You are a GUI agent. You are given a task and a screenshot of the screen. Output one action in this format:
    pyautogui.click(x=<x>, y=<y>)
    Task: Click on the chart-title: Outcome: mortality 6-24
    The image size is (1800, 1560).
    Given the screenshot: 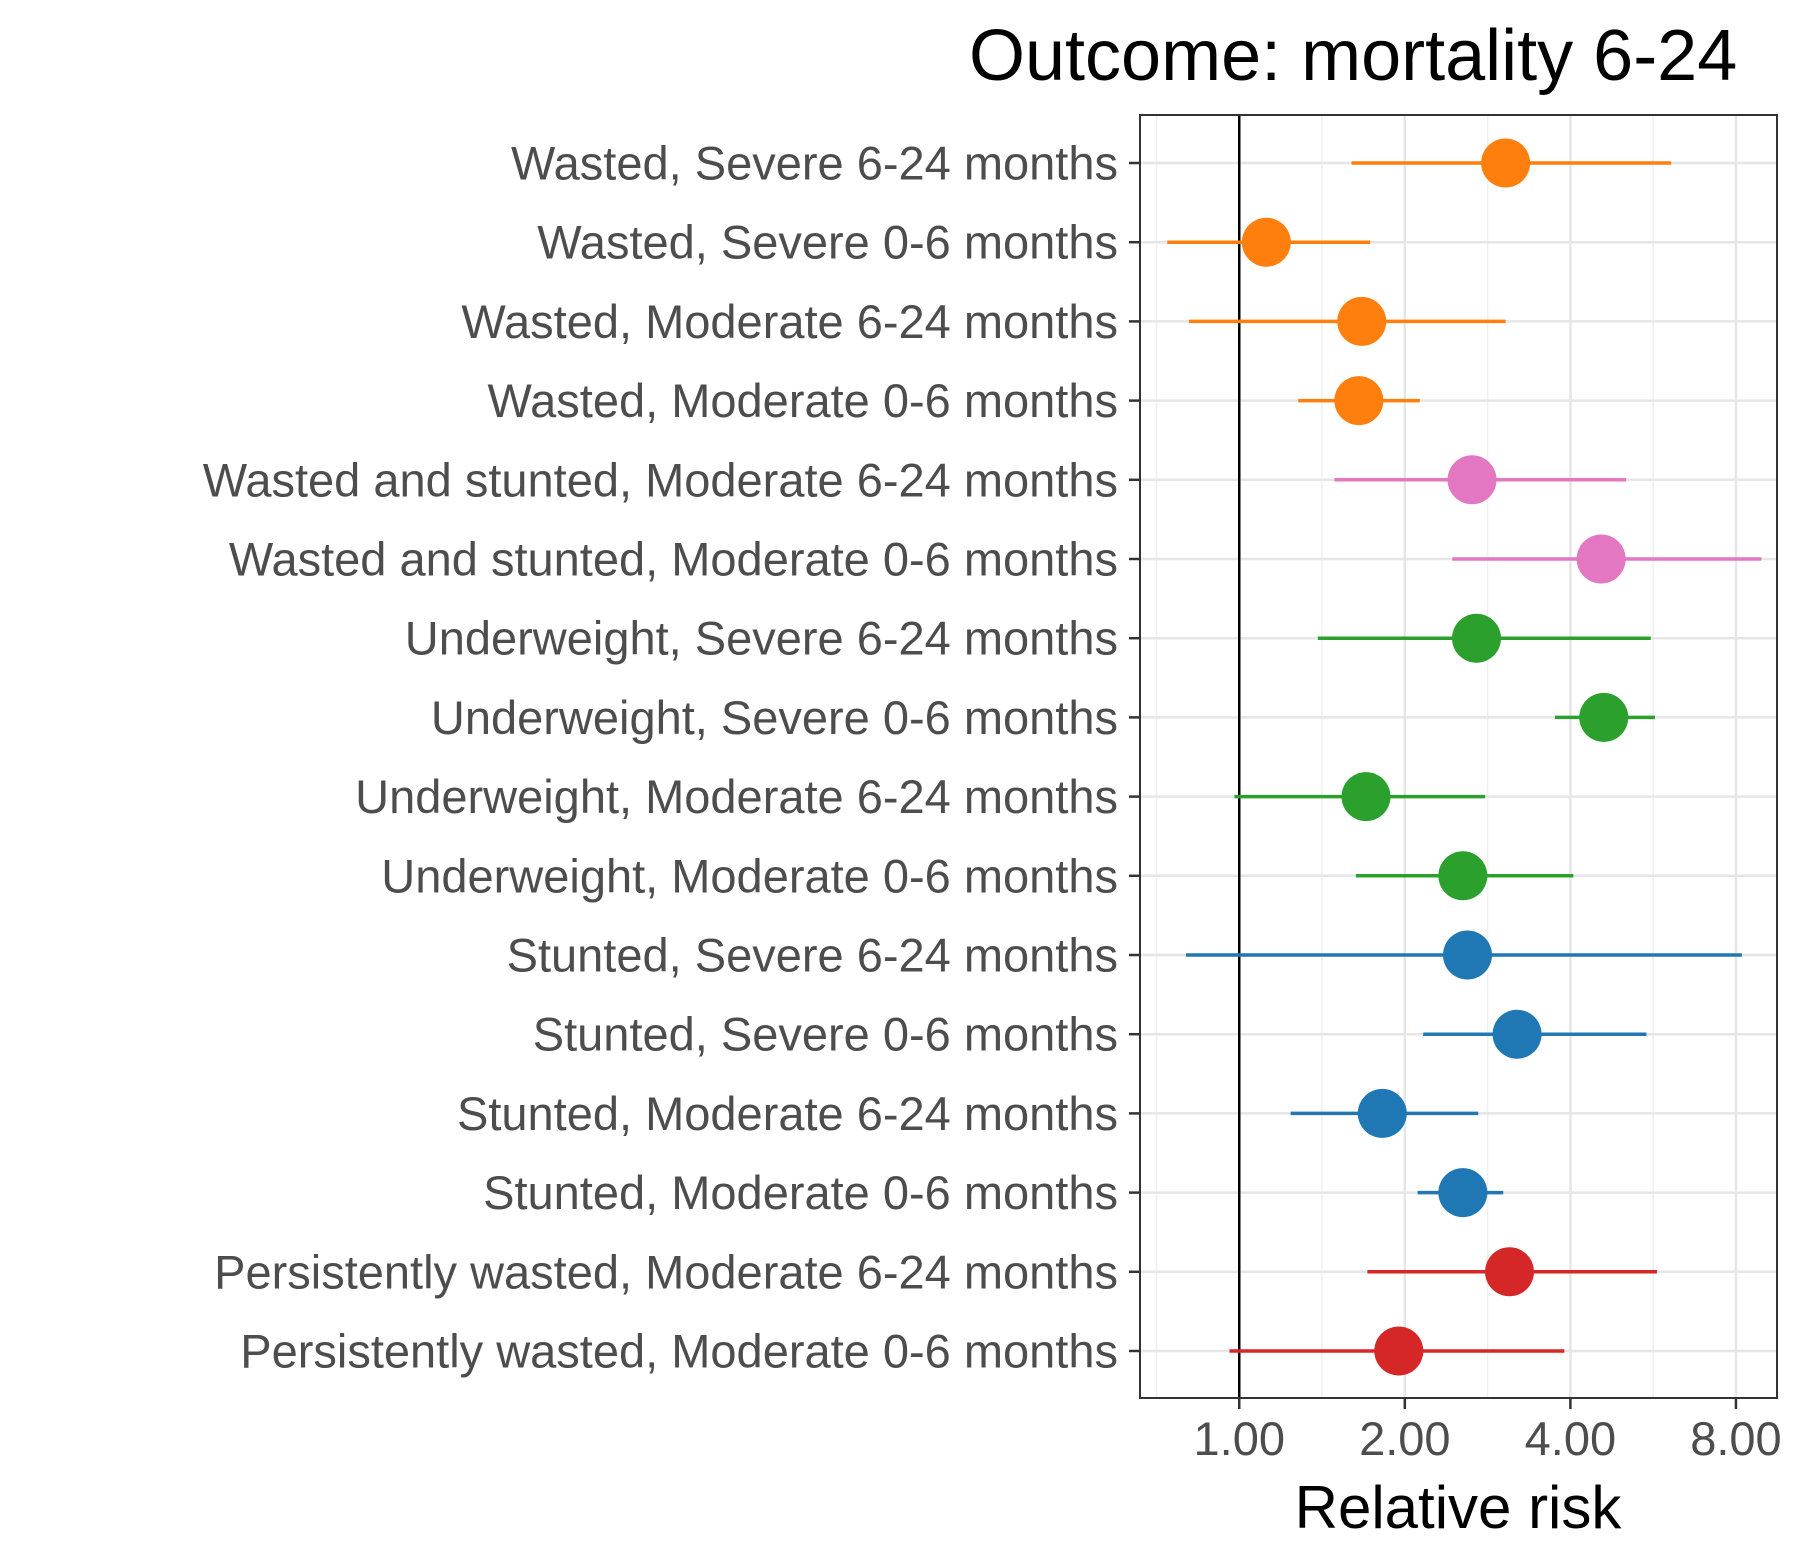 What is the action you would take?
    pyautogui.click(x=1353, y=56)
    